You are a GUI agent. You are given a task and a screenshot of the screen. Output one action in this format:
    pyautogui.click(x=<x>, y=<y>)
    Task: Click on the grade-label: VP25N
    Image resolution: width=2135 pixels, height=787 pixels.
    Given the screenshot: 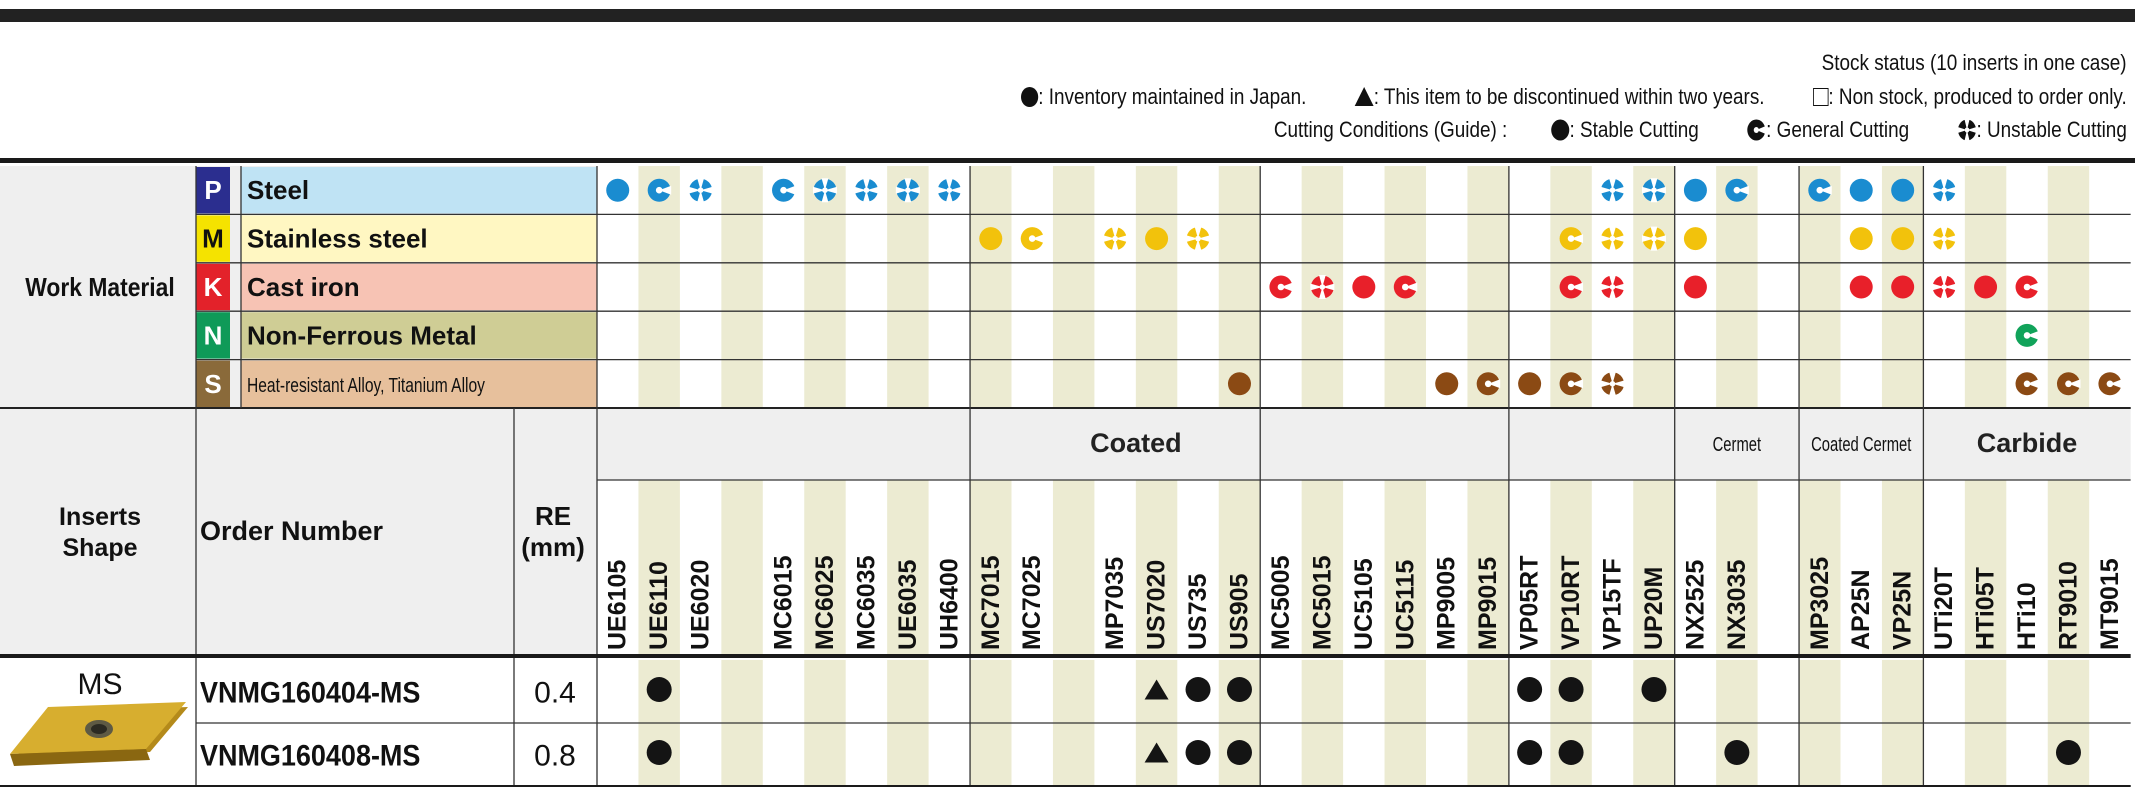 What is the action you would take?
    pyautogui.click(x=1903, y=610)
    